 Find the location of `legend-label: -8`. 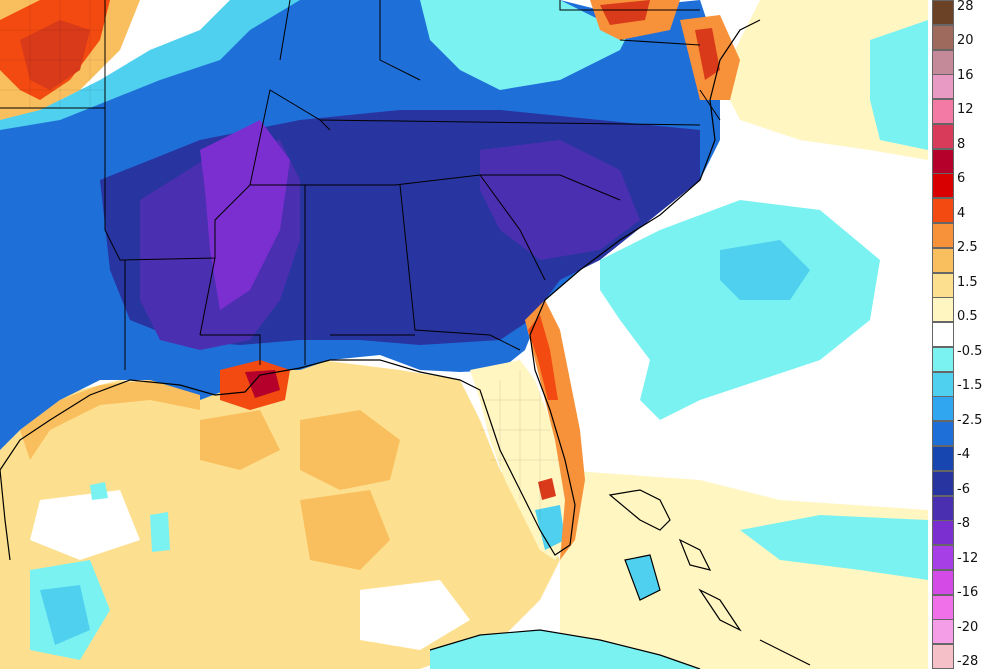

legend-label: -8 is located at coordinates (963, 524).